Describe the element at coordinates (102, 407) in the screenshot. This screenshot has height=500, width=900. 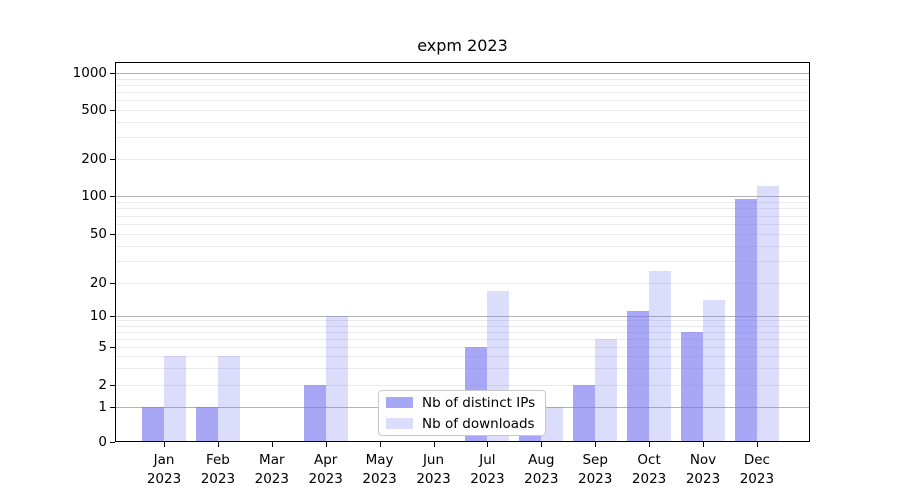
I see `y-tick-label: 1` at that location.